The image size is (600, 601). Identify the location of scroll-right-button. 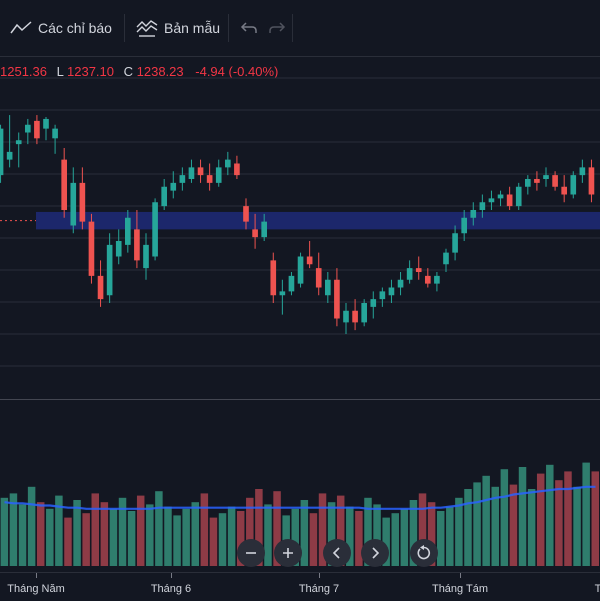
(375, 553).